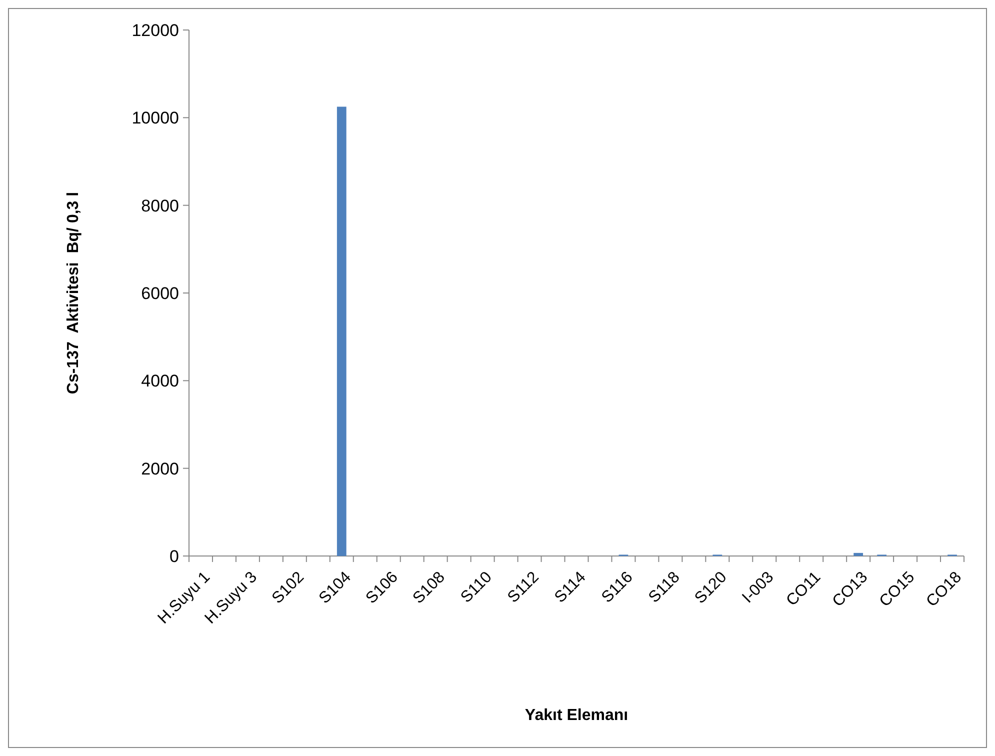 This screenshot has height=756, width=995. I want to click on y-tick-label: 6000, so click(160, 293).